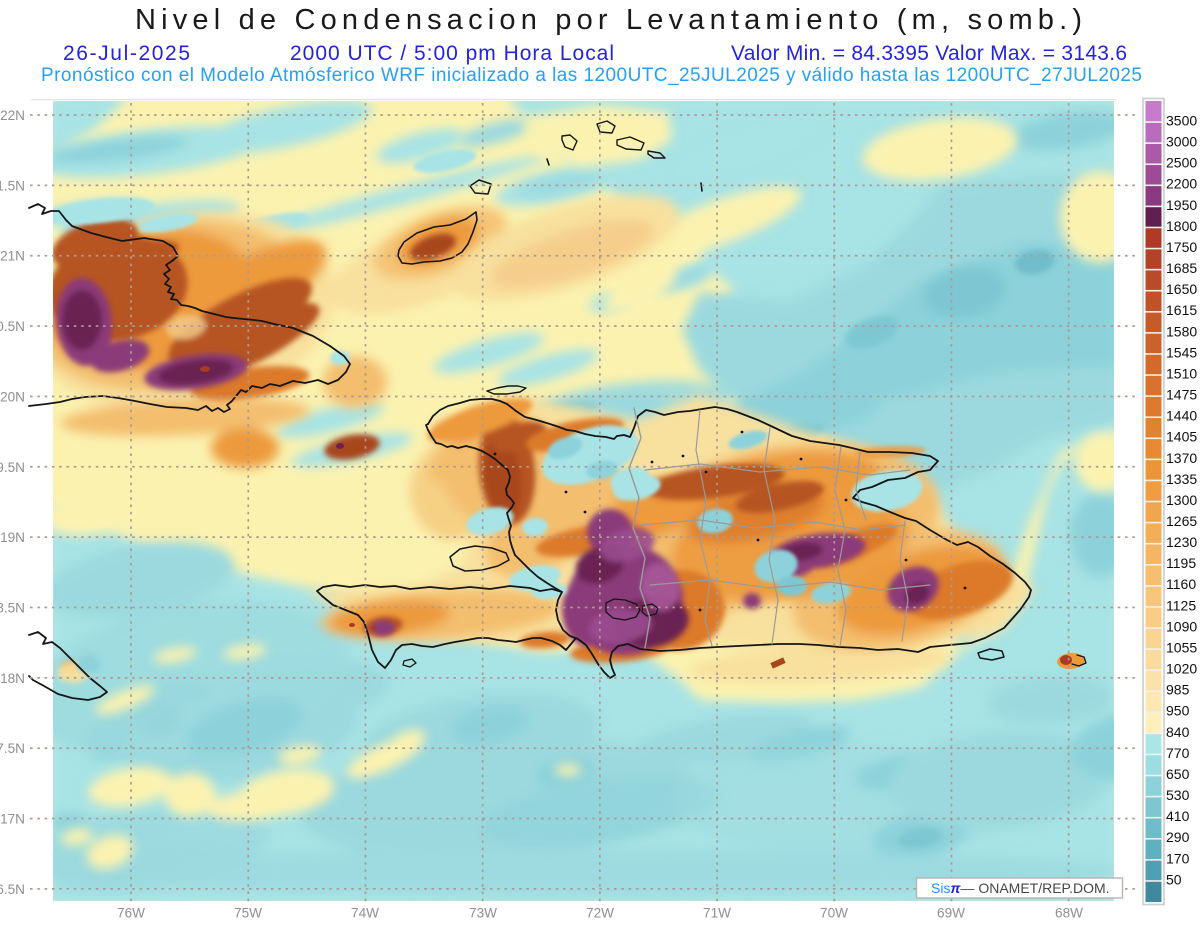 Image resolution: width=1200 pixels, height=927 pixels. I want to click on svg-text: 1580, so click(1181, 331).